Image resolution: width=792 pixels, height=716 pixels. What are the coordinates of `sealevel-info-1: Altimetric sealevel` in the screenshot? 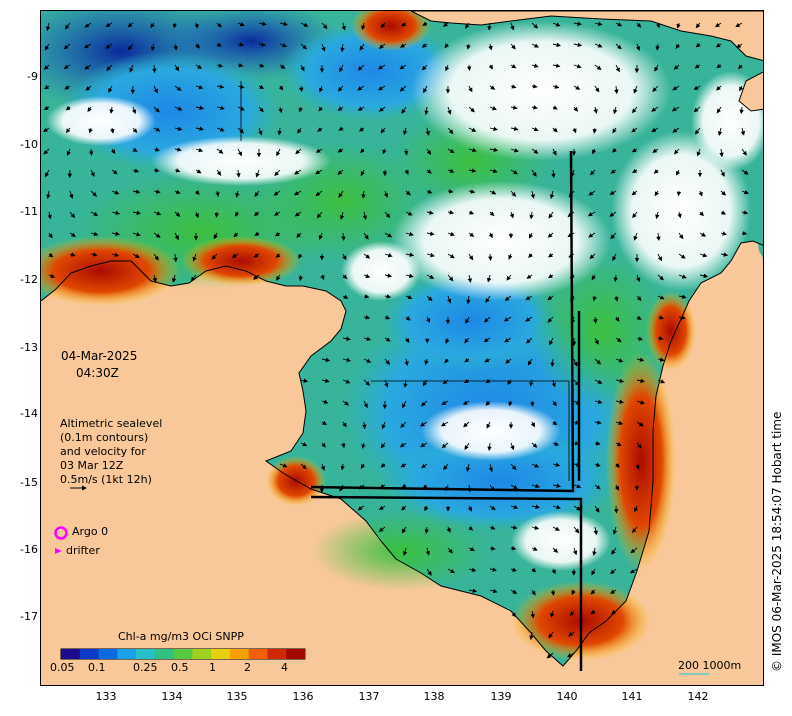 It's located at (111, 423).